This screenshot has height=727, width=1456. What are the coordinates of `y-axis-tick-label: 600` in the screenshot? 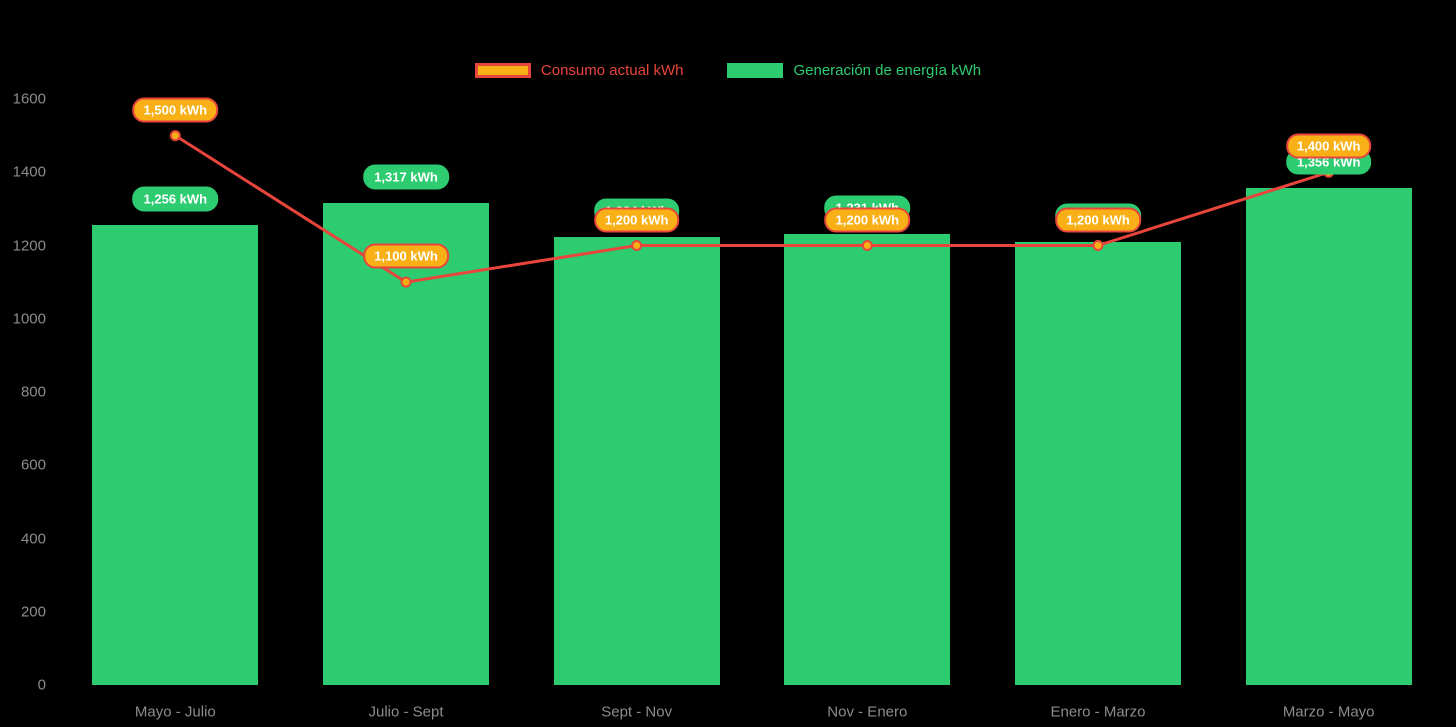 It's located at (33, 465).